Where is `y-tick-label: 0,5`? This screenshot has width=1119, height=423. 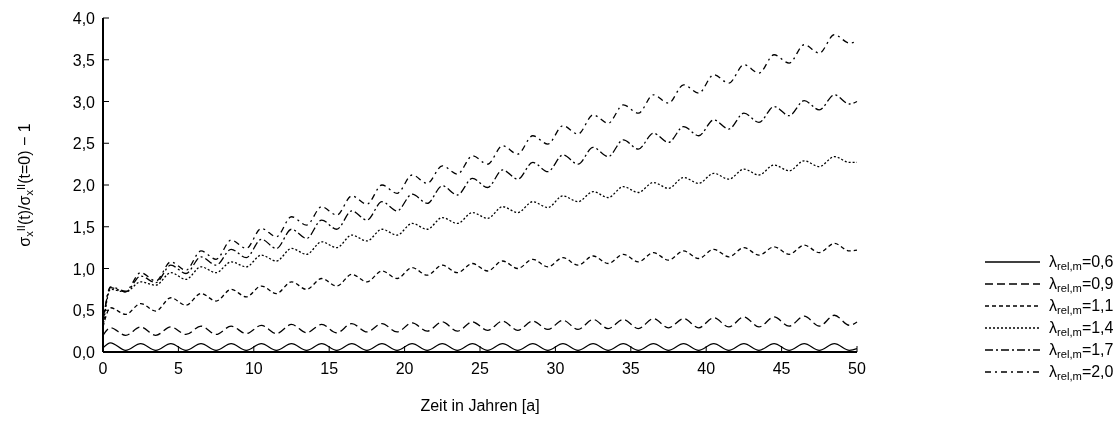 y-tick-label: 0,5 is located at coordinates (84, 311).